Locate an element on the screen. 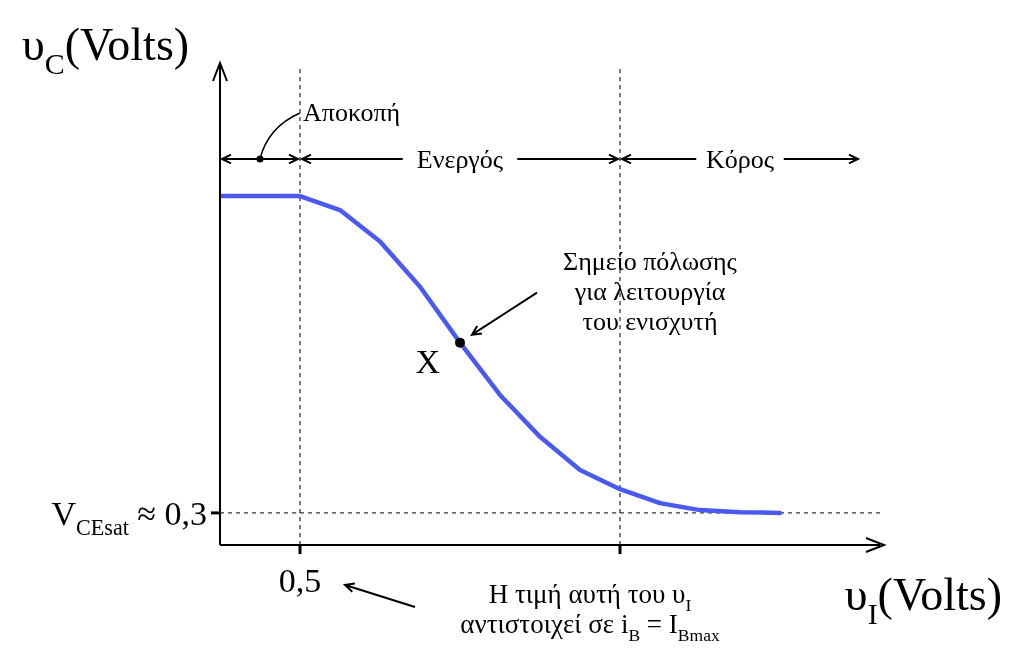 Image resolution: width=1020 pixels, height=650 pixels. text: Κόρος is located at coordinates (740, 159).